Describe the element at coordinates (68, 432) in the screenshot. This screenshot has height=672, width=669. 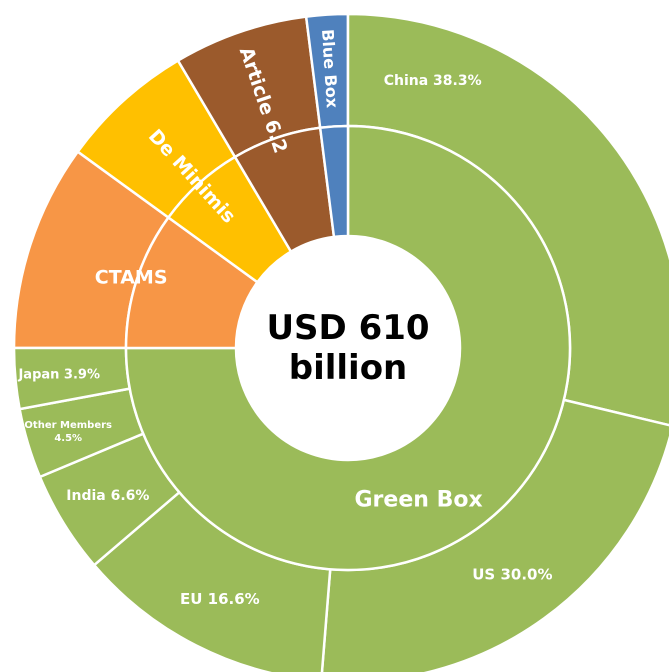
I see `outer-label-other-members: Other Members 4.5%` at that location.